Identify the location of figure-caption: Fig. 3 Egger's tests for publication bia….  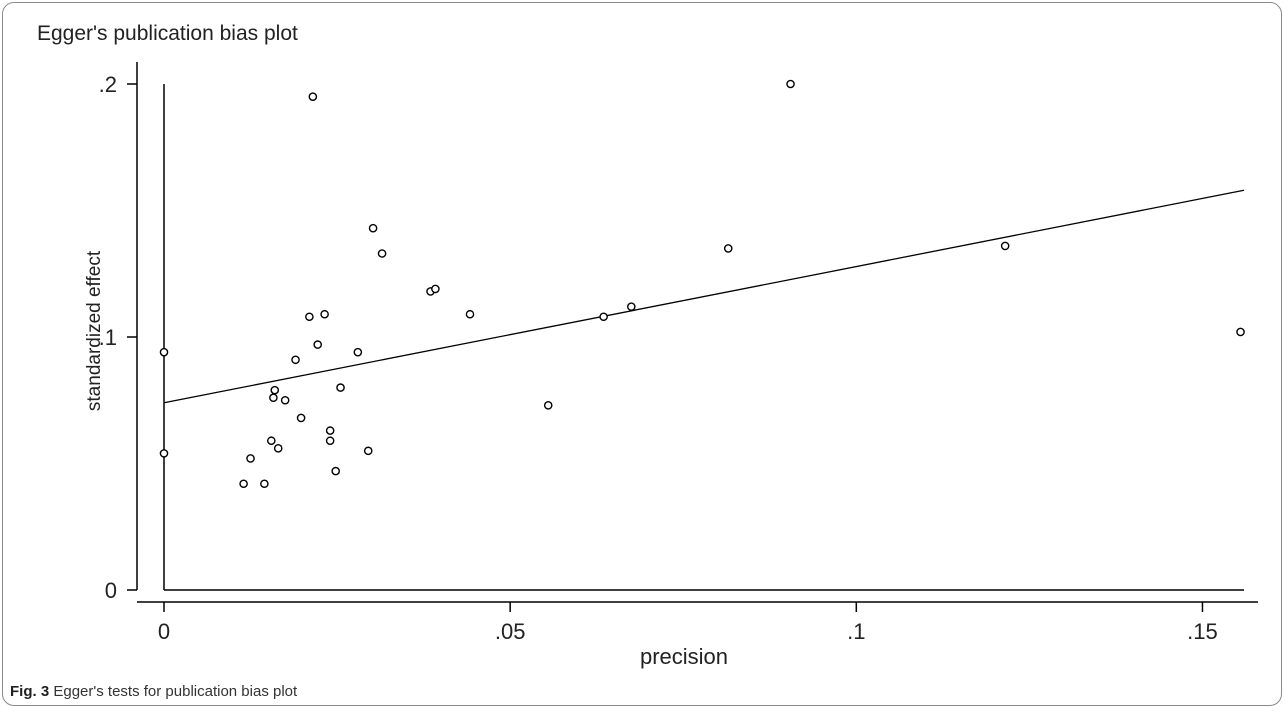
(153, 691).